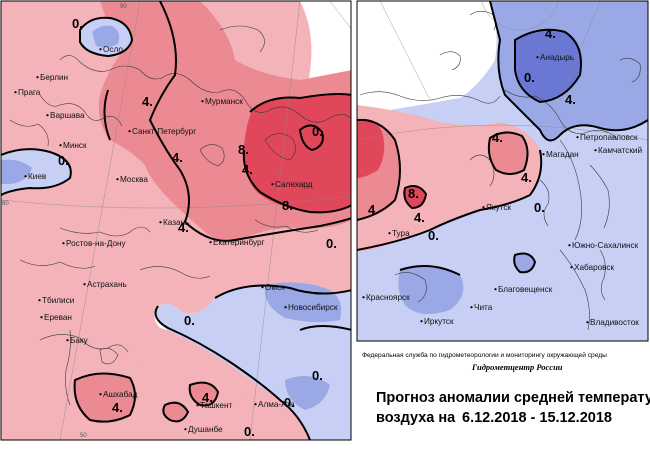  Describe the element at coordinates (537, 418) in the screenshot. I see `title-period: 6.12.2018 - 15.12.2018` at that location.